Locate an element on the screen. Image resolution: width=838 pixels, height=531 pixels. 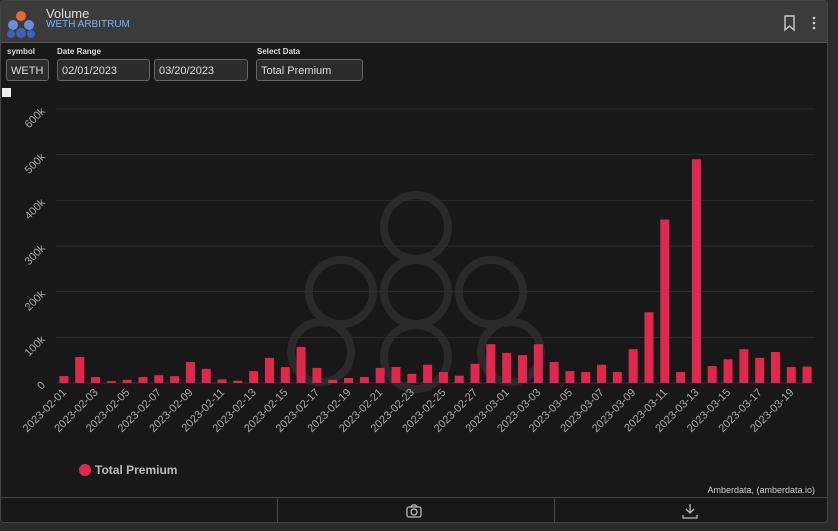
y-tick-label: 400k is located at coordinates (36, 209).